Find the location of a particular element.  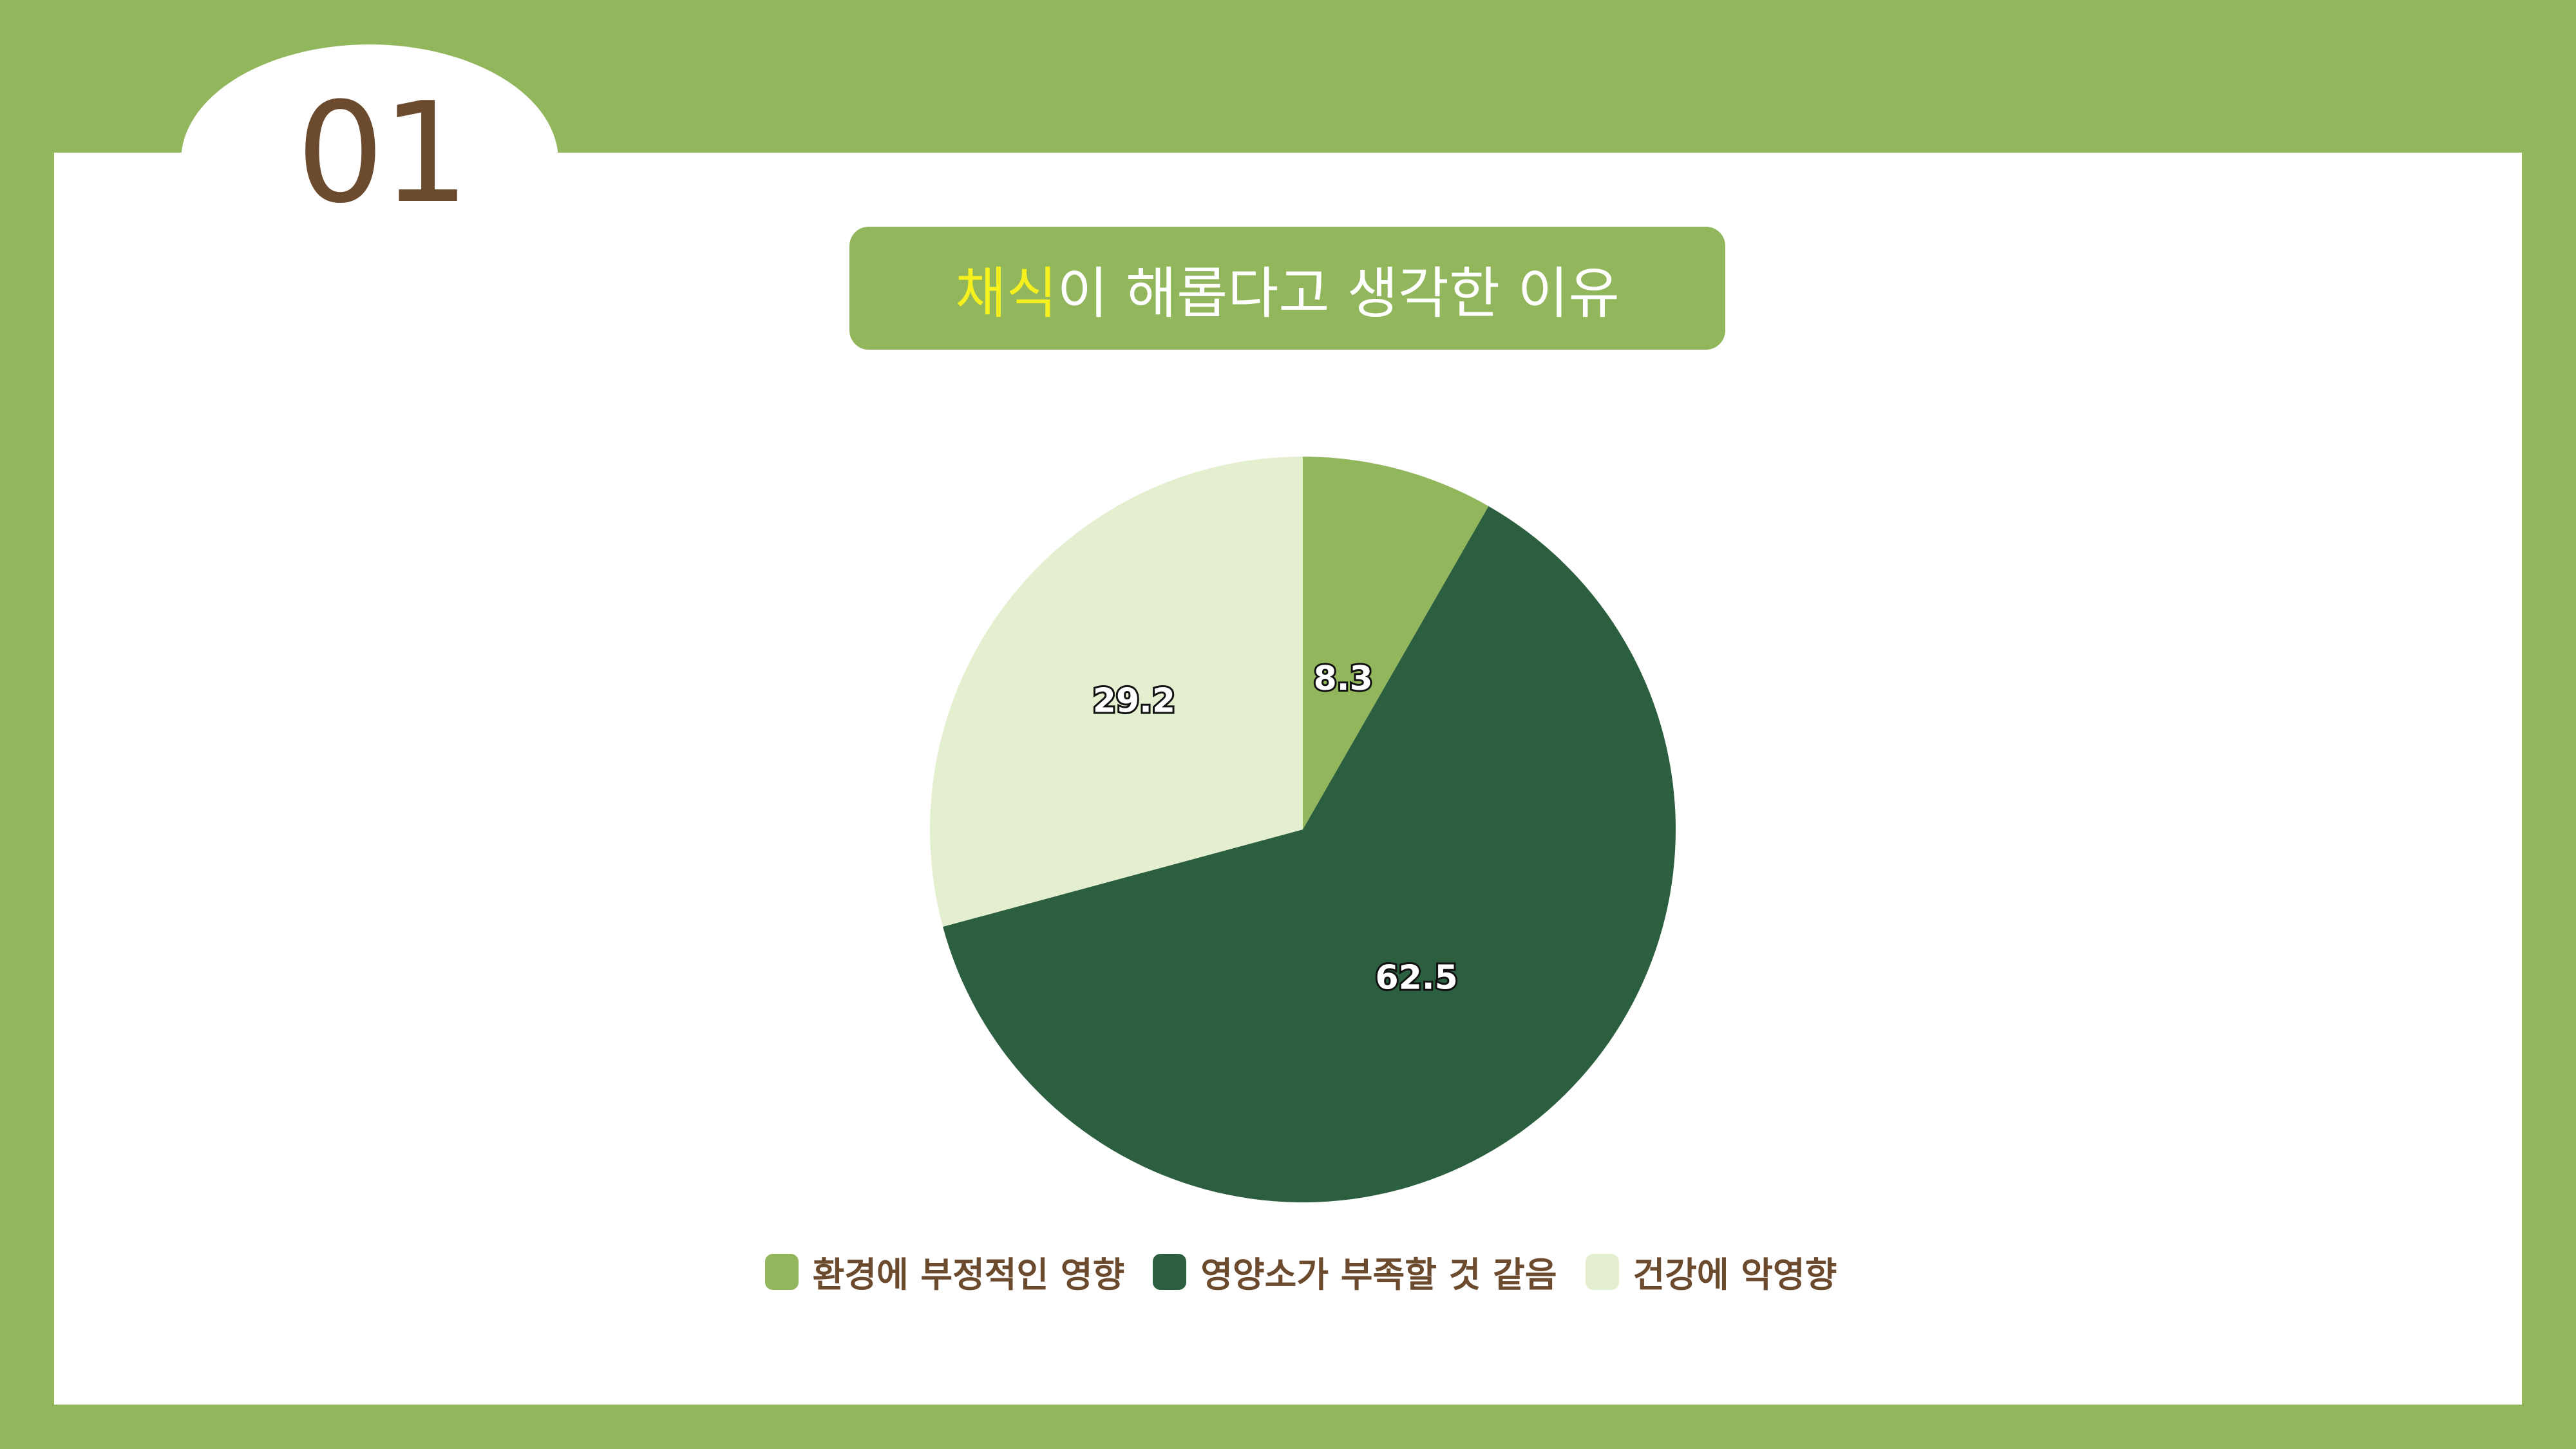

data-label: 8.3 is located at coordinates (1343, 679).